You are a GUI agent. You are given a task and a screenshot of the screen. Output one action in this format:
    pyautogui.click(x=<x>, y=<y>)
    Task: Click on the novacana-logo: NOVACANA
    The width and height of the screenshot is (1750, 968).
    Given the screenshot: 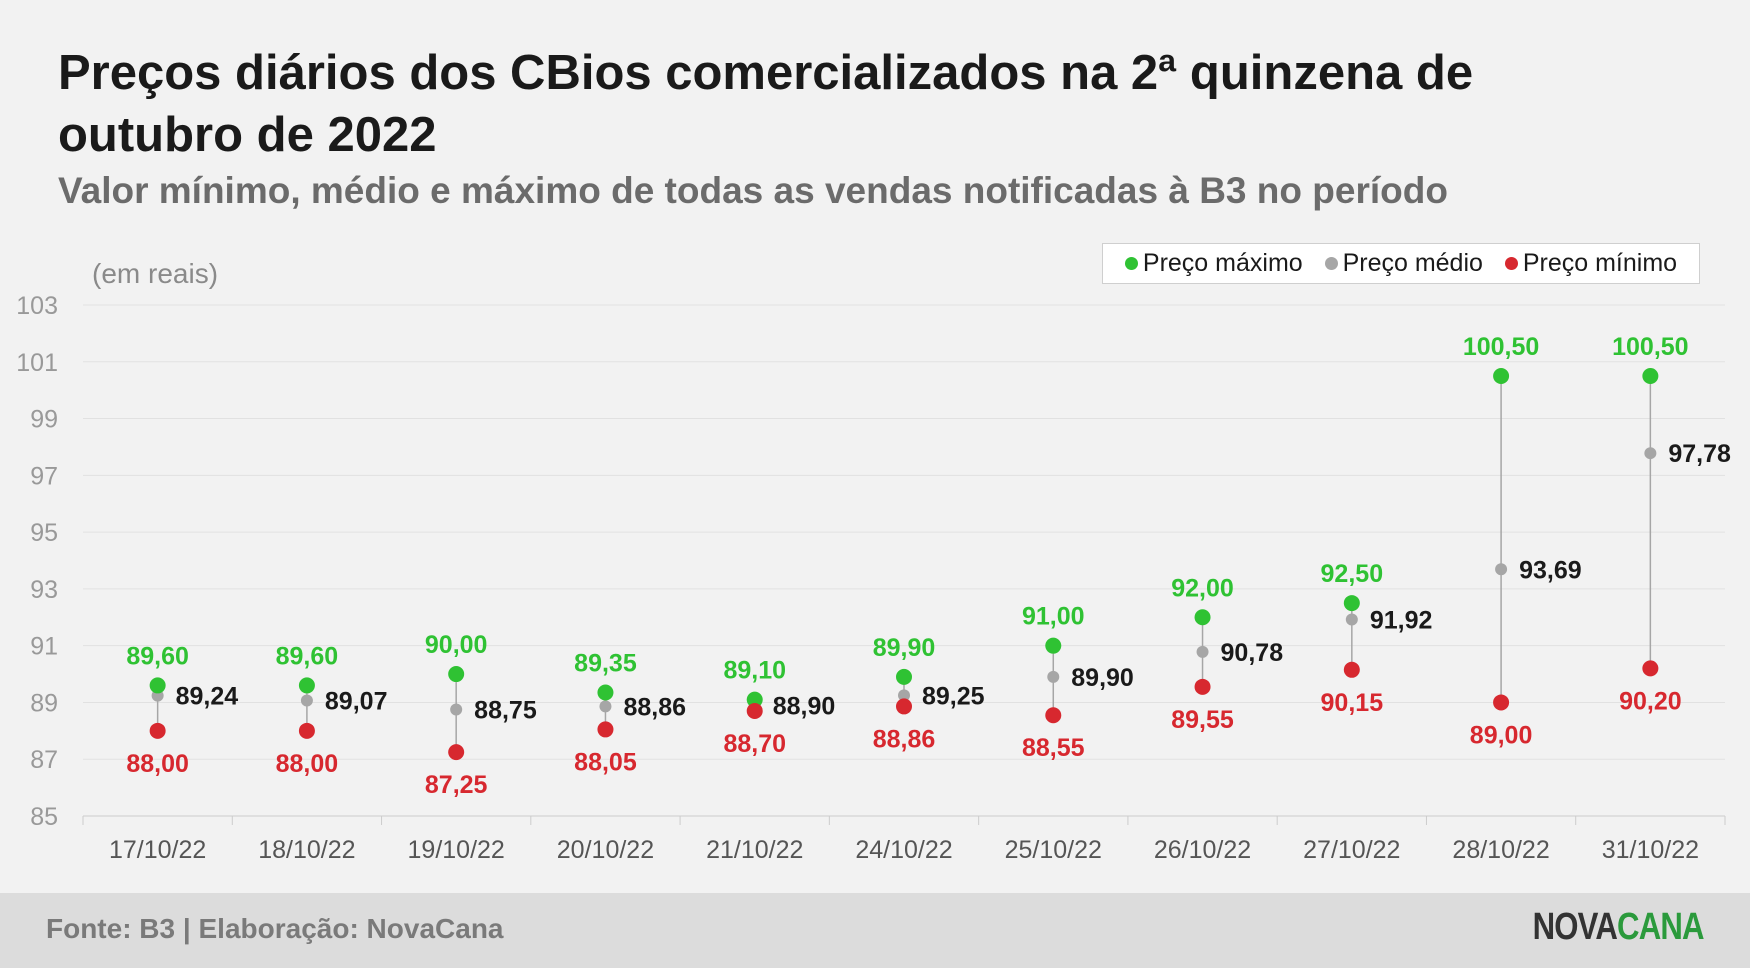 What is the action you would take?
    pyautogui.click(x=1618, y=927)
    